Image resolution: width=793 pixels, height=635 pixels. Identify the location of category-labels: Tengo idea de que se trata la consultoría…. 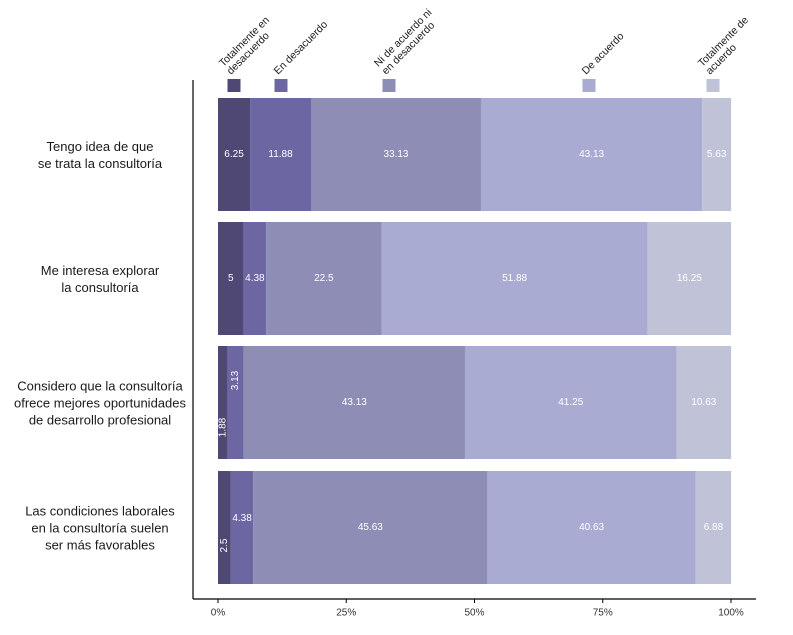
(100, 346).